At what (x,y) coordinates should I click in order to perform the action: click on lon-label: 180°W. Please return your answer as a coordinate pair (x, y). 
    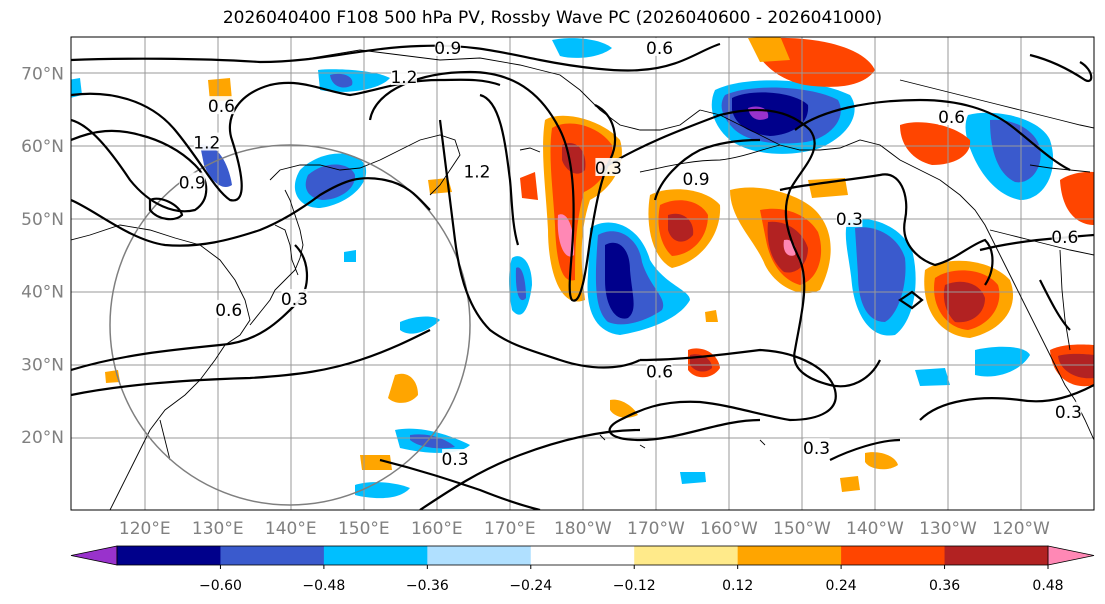
    Looking at the image, I should click on (583, 529).